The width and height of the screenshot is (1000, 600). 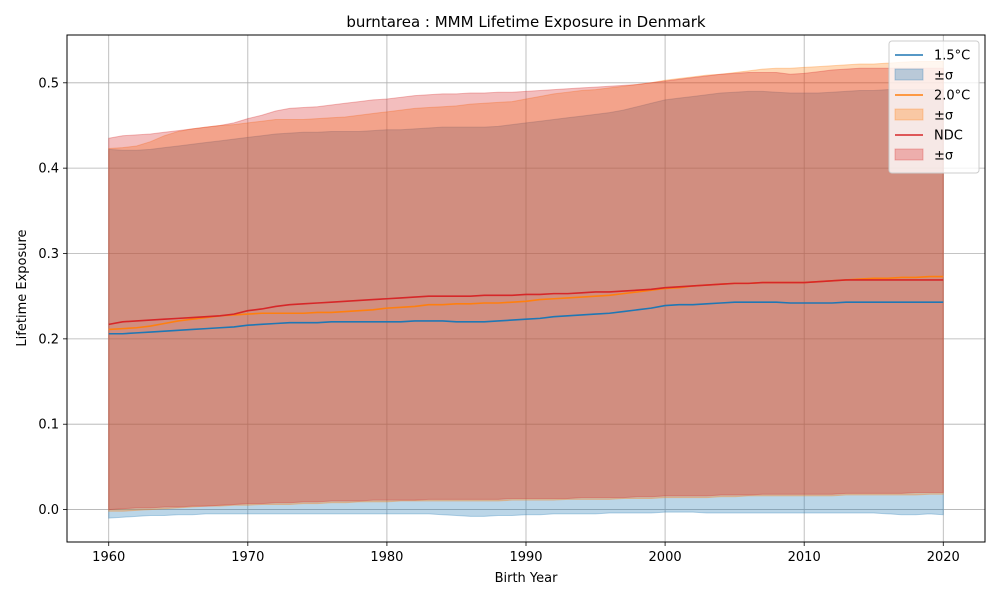 What do you see at coordinates (48, 169) in the screenshot?
I see `y-tick-label: 0.4` at bounding box center [48, 169].